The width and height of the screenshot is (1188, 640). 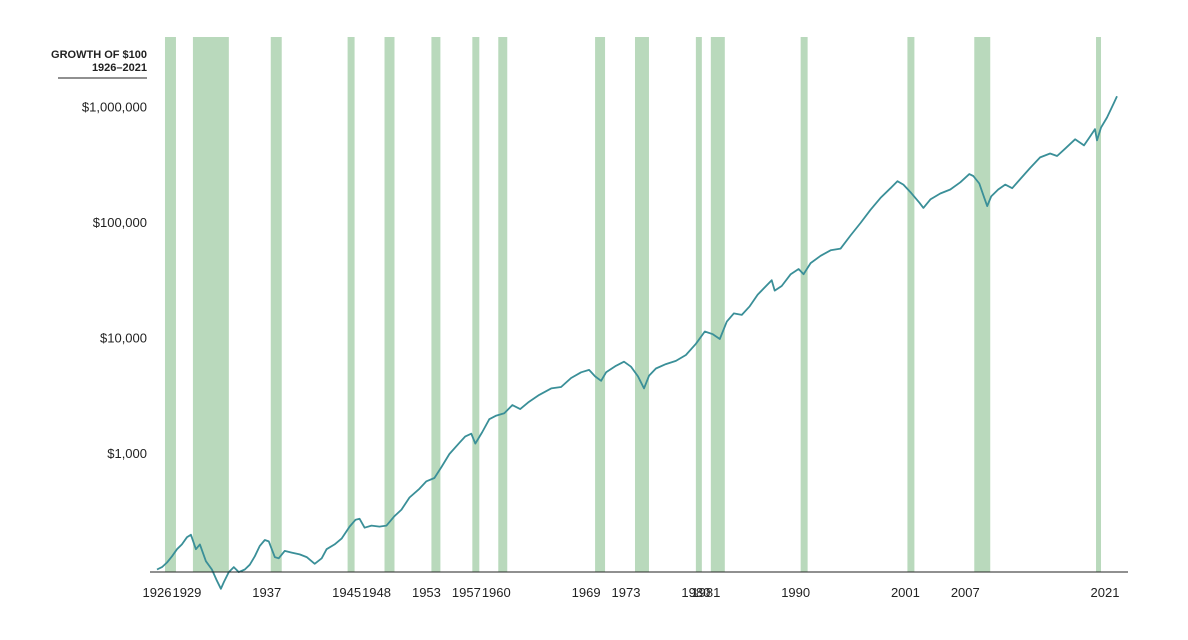 I want to click on x-tick-label: 1957, so click(x=466, y=592).